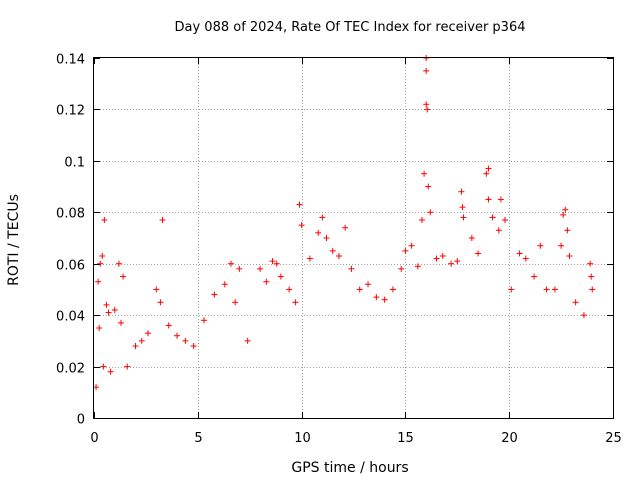  I want to click on x-axis-label: GPS time / hours, so click(349, 468).